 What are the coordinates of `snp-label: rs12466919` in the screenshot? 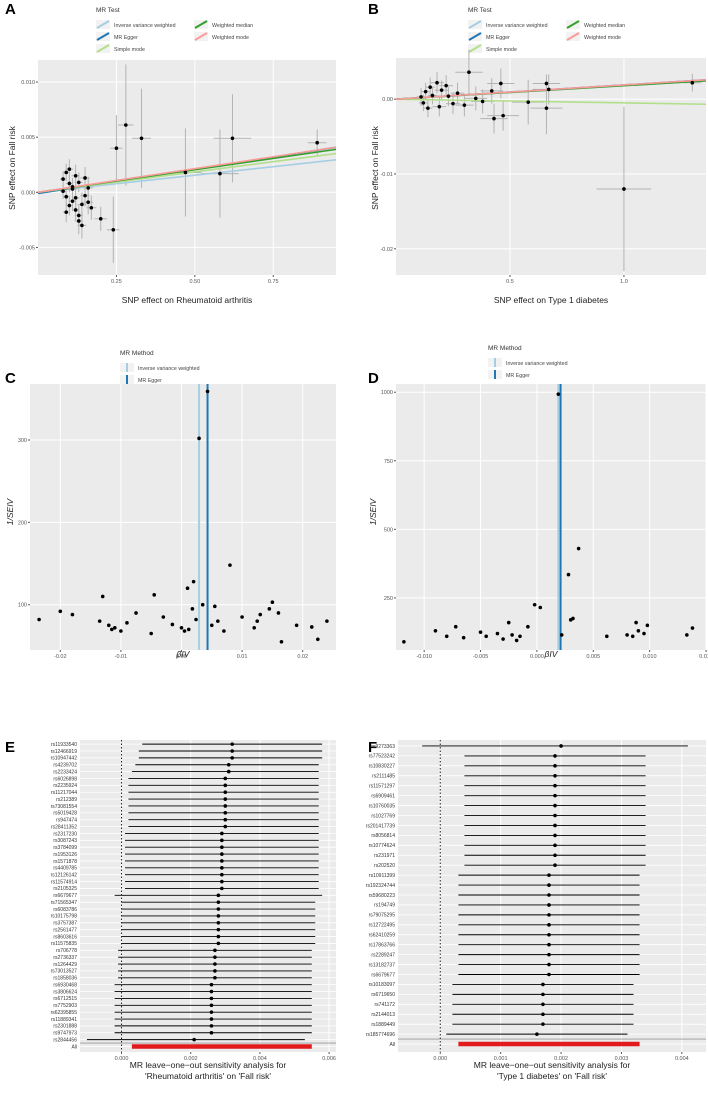 It's located at (64, 752).